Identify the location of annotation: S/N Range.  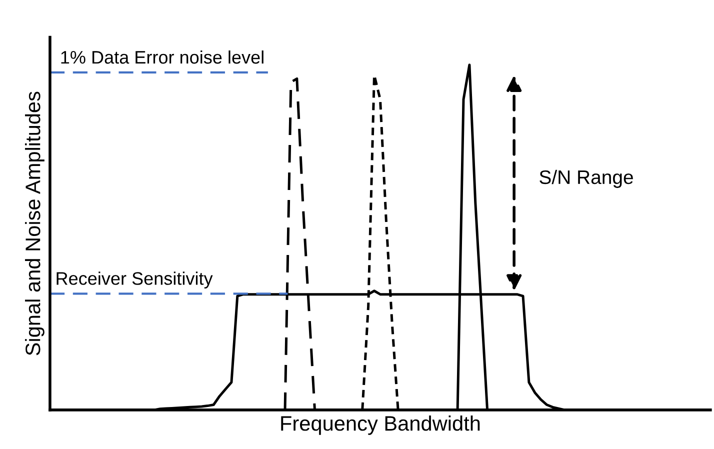
(586, 179).